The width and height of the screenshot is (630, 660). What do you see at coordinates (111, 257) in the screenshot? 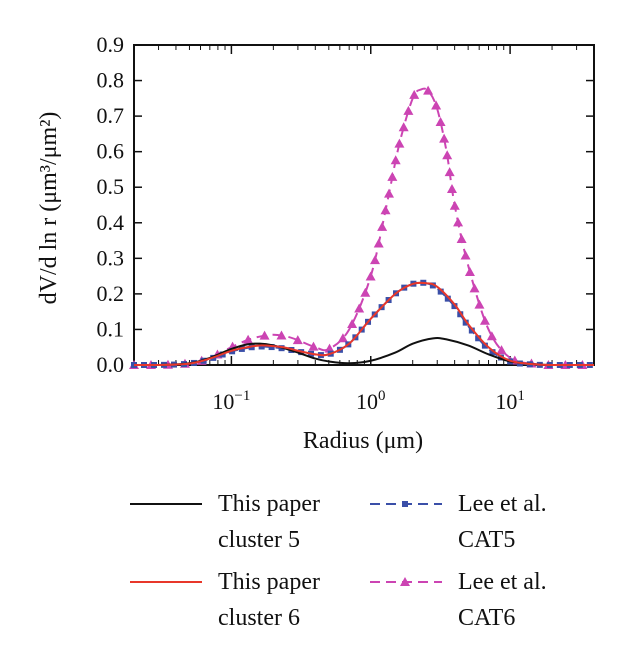
I see `y-tick-label: 0.3` at bounding box center [111, 257].